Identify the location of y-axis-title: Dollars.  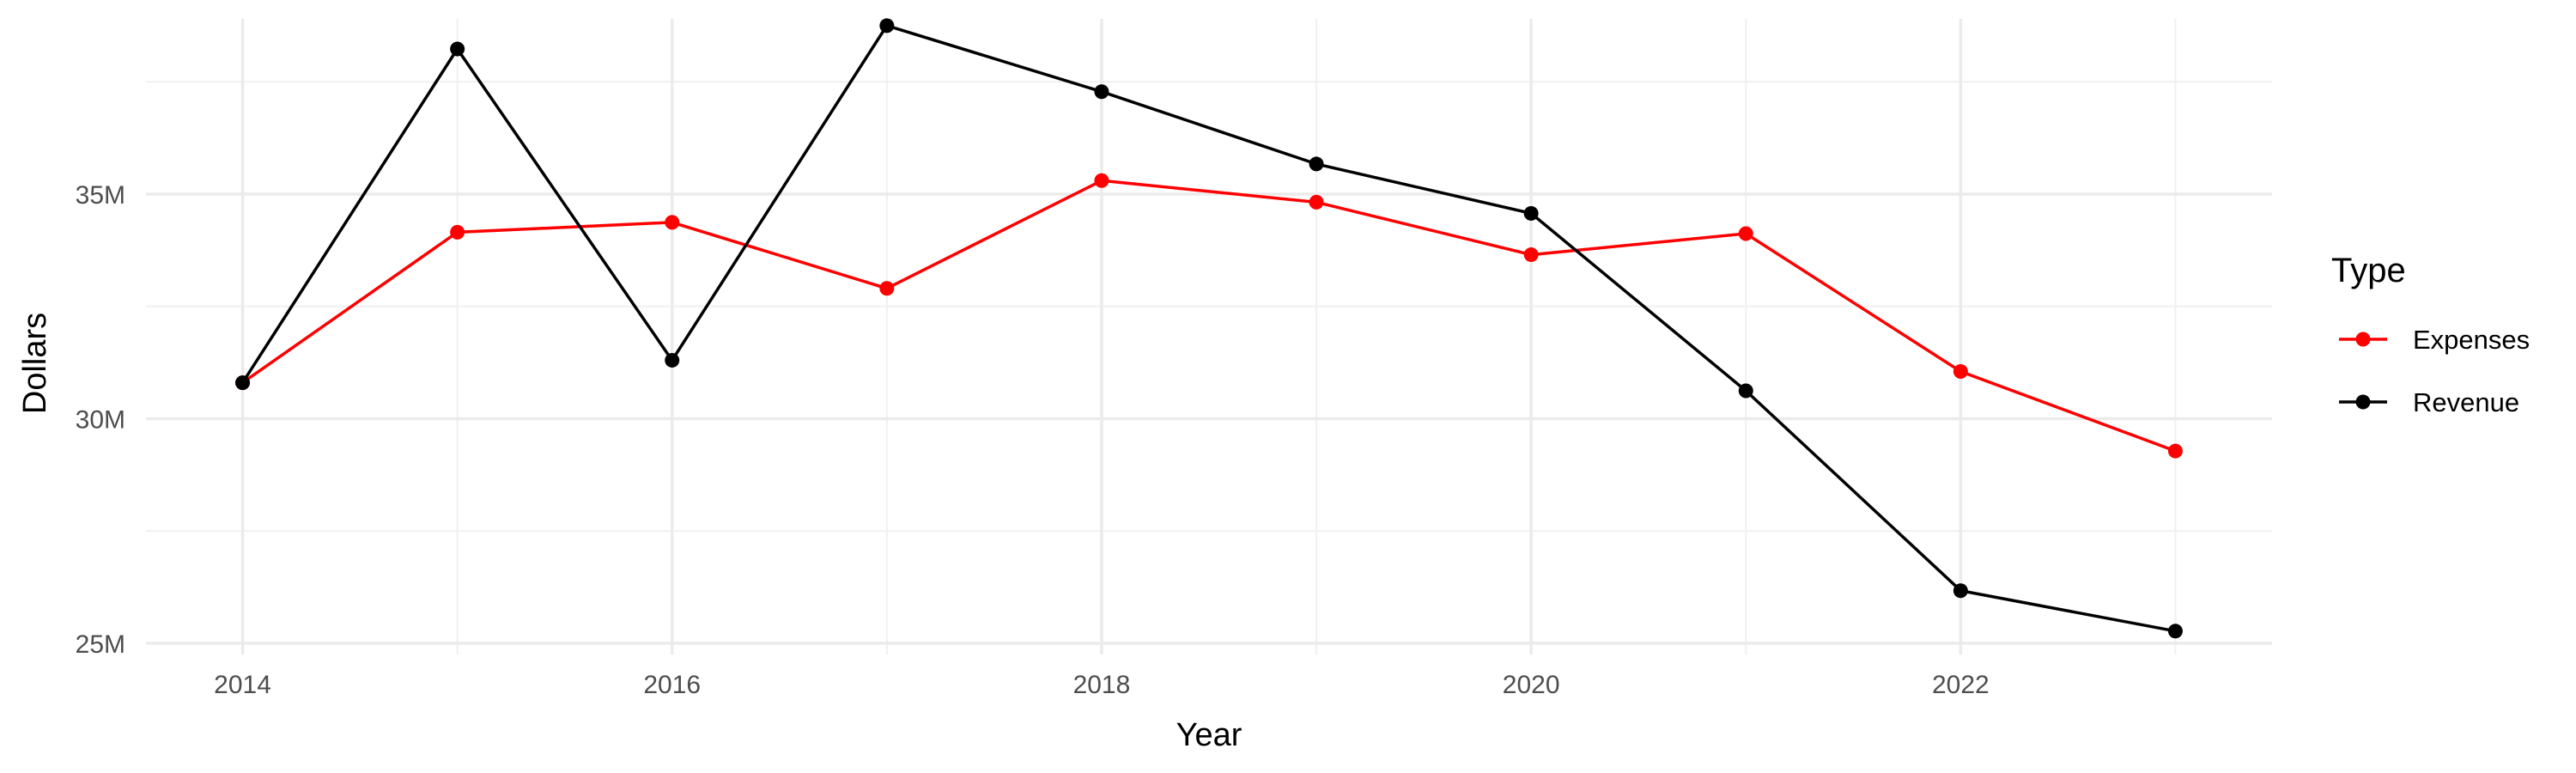
(35, 363).